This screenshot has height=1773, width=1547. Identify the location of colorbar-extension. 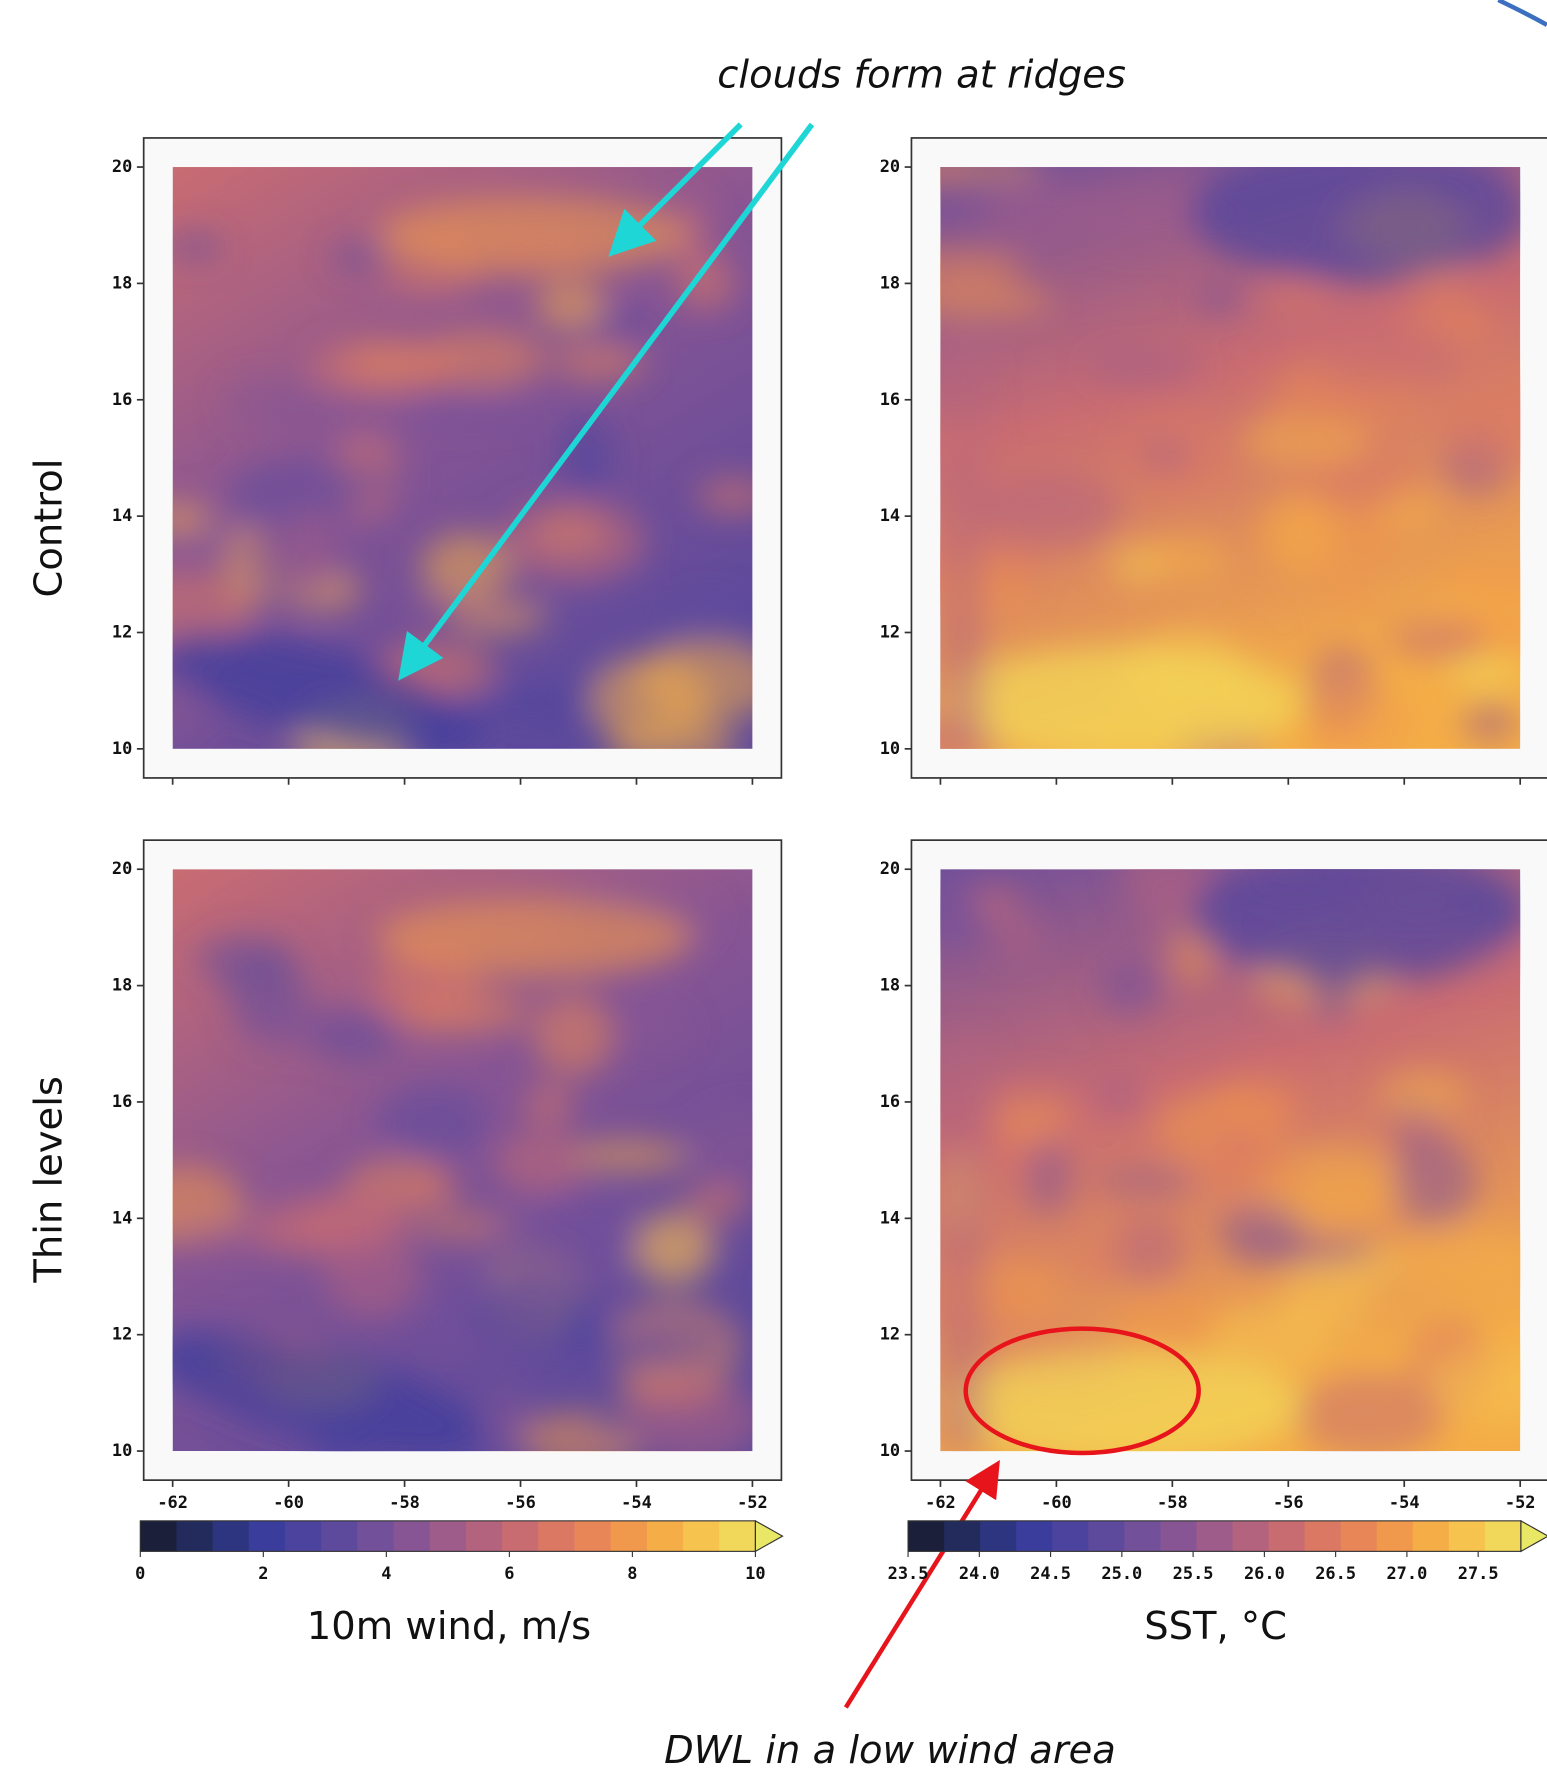
(1533, 1536).